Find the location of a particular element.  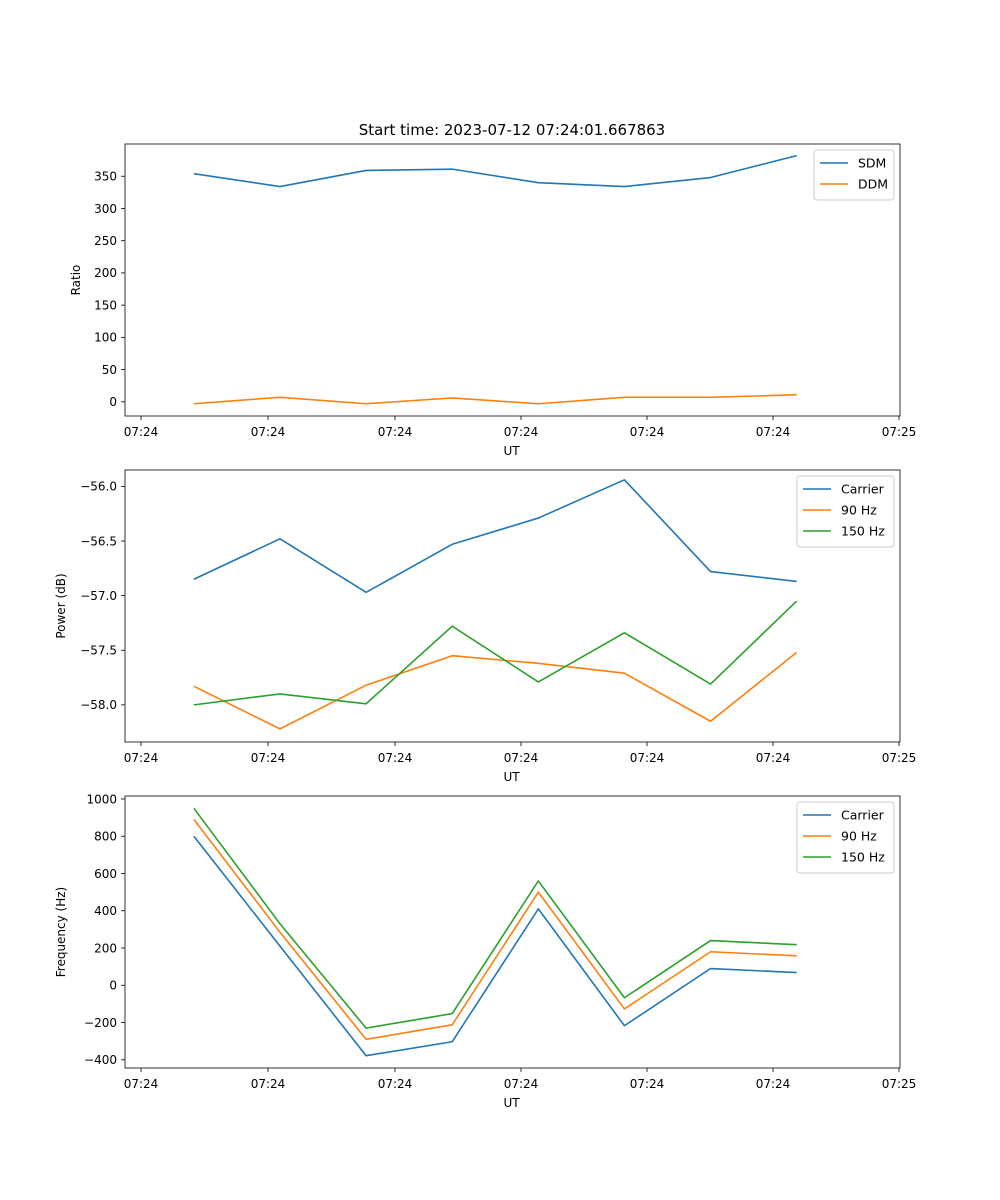

y-tick-label: −56.5 is located at coordinates (98, 541).